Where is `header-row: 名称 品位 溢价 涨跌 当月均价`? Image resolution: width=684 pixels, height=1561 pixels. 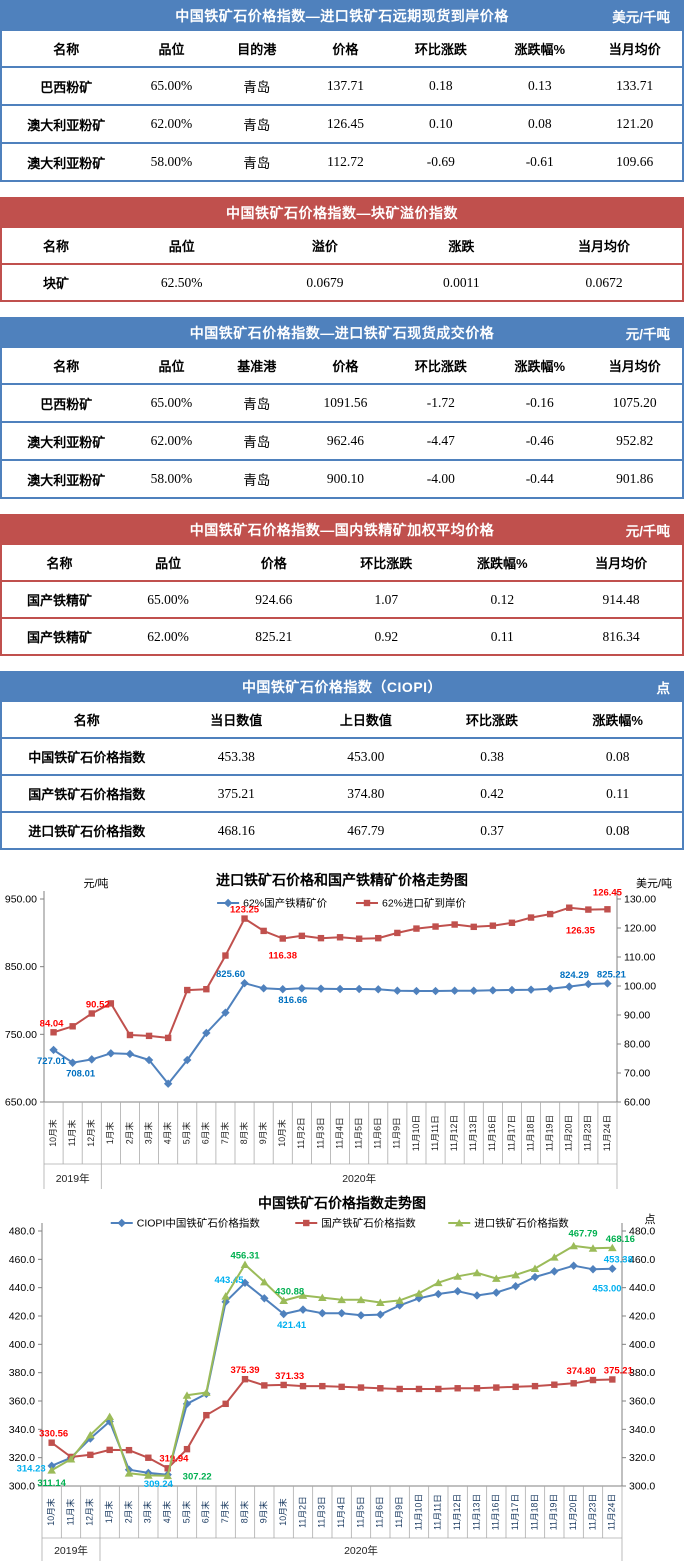
header-row: 名称 品位 溢价 涨跌 当月均价 is located at coordinates (342, 246).